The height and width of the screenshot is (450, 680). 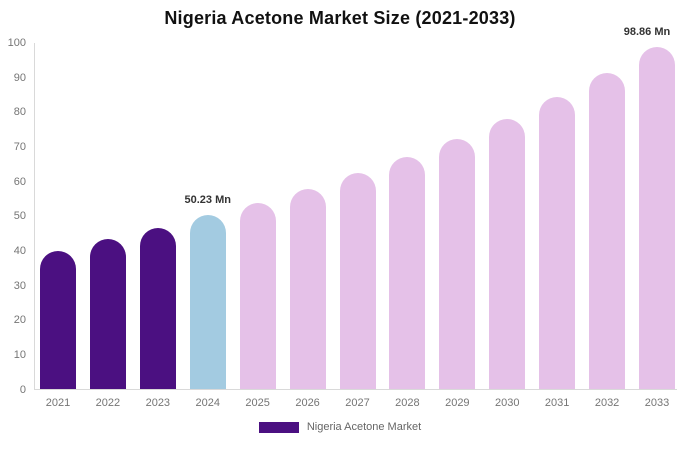 I want to click on x-tick-2031: 2031, so click(x=557, y=403).